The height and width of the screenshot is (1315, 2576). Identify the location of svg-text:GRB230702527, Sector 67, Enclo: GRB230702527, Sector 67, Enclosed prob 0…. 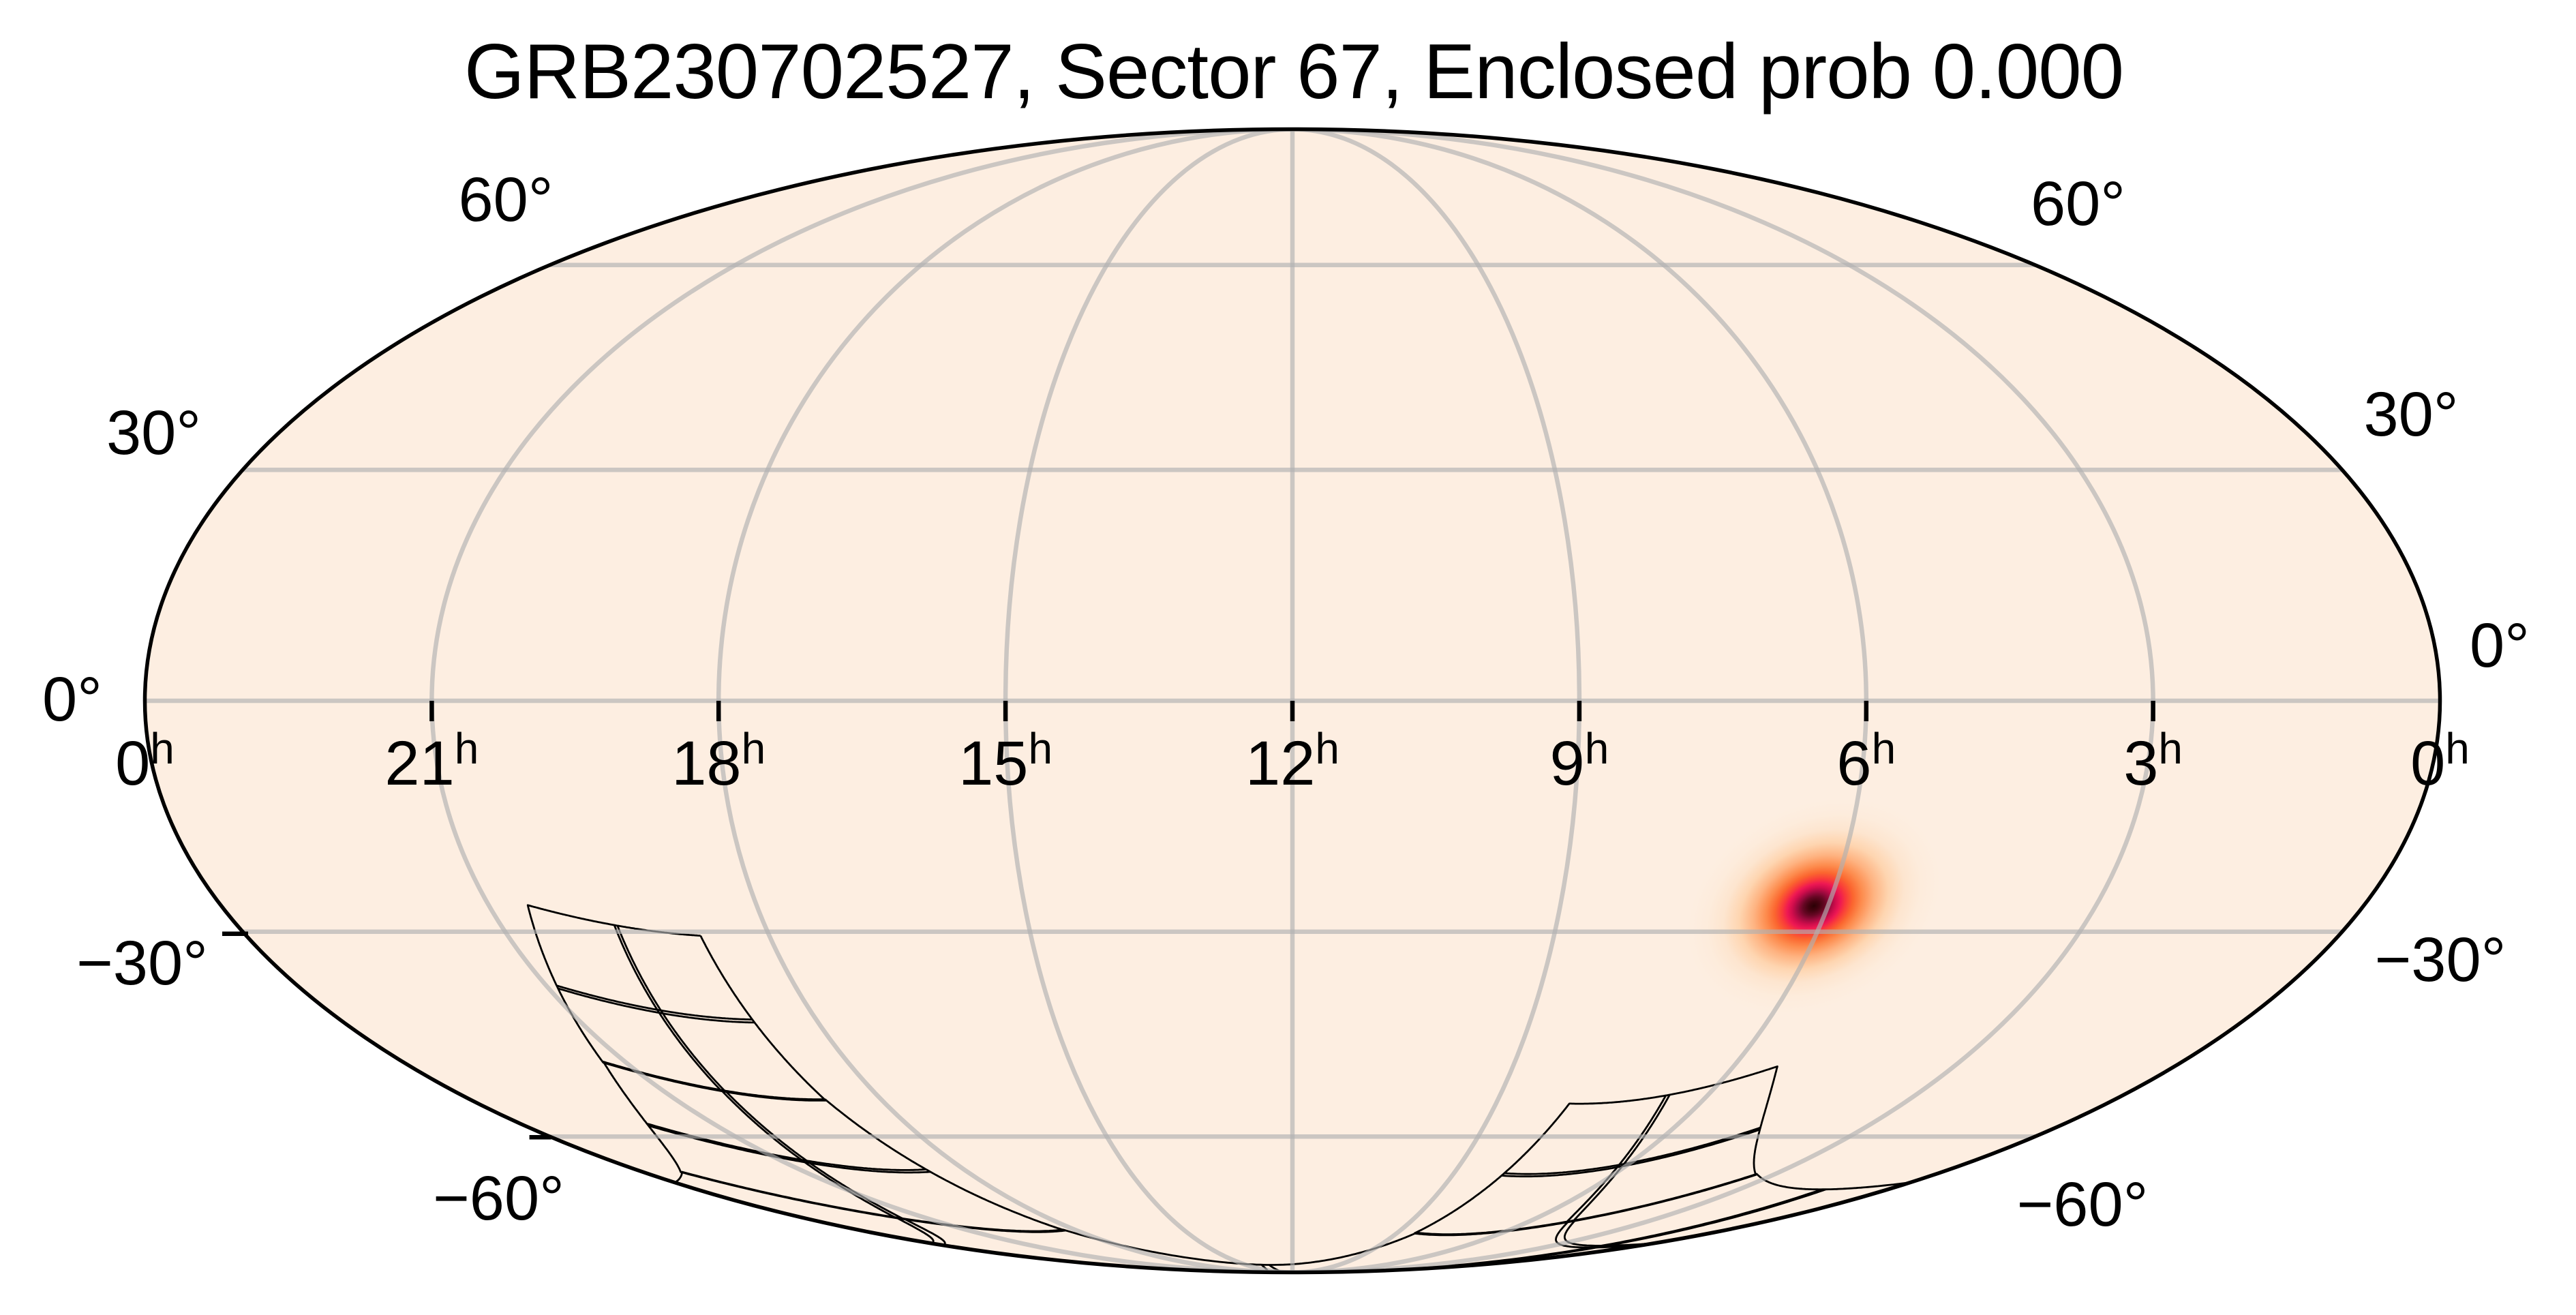
(1293, 72).